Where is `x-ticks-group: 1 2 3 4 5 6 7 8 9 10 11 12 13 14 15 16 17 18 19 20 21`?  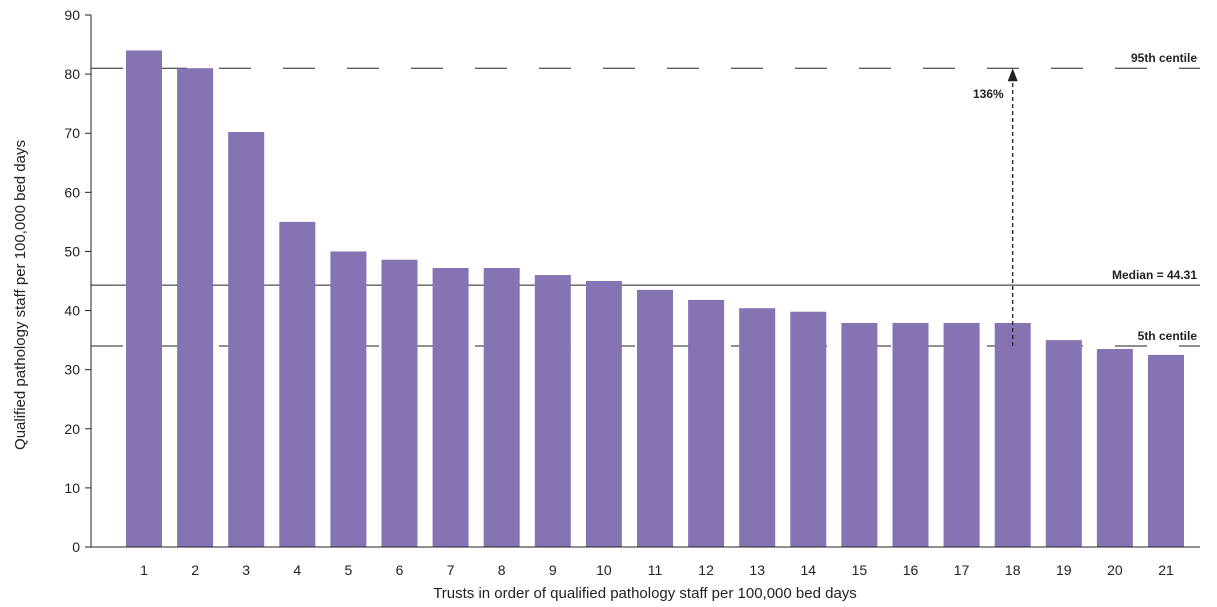 x-ticks-group: 1 2 3 4 5 6 7 8 9 10 11 12 13 14 15 16 17 18 19 20 21 is located at coordinates (657, 570).